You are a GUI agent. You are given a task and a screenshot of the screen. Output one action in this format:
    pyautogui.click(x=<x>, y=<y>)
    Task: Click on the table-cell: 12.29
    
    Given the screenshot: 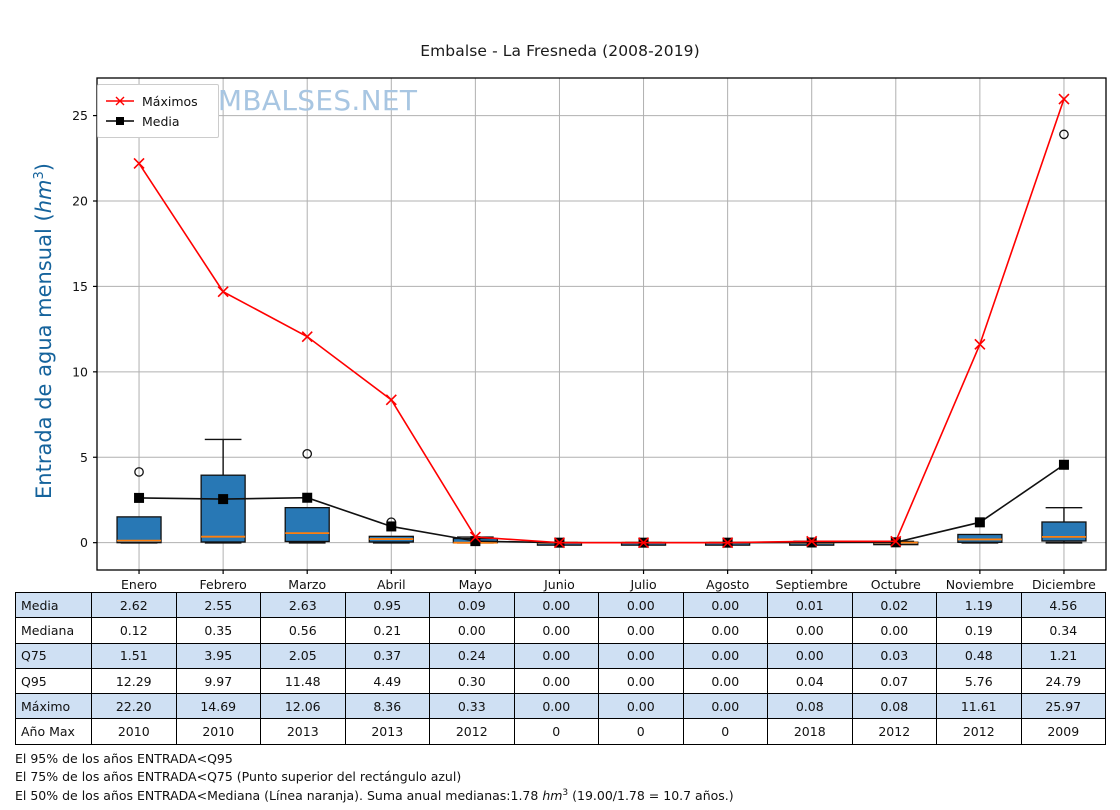 What is the action you would take?
    pyautogui.click(x=134, y=681)
    